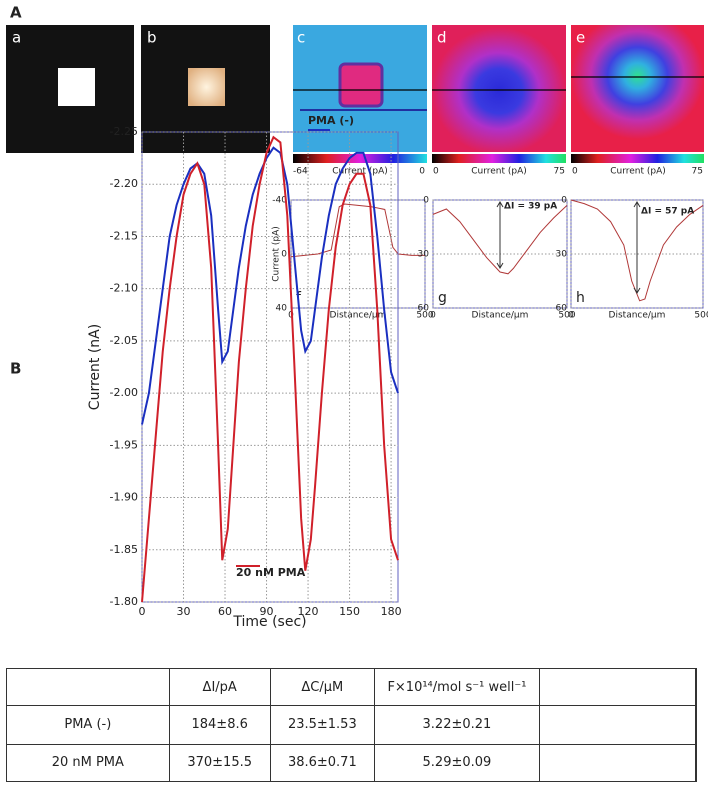 Image resolution: width=708 pixels, height=787 pixels. What do you see at coordinates (219, 688) in the screenshot?
I see `table-cell: ΔI/pA` at bounding box center [219, 688].